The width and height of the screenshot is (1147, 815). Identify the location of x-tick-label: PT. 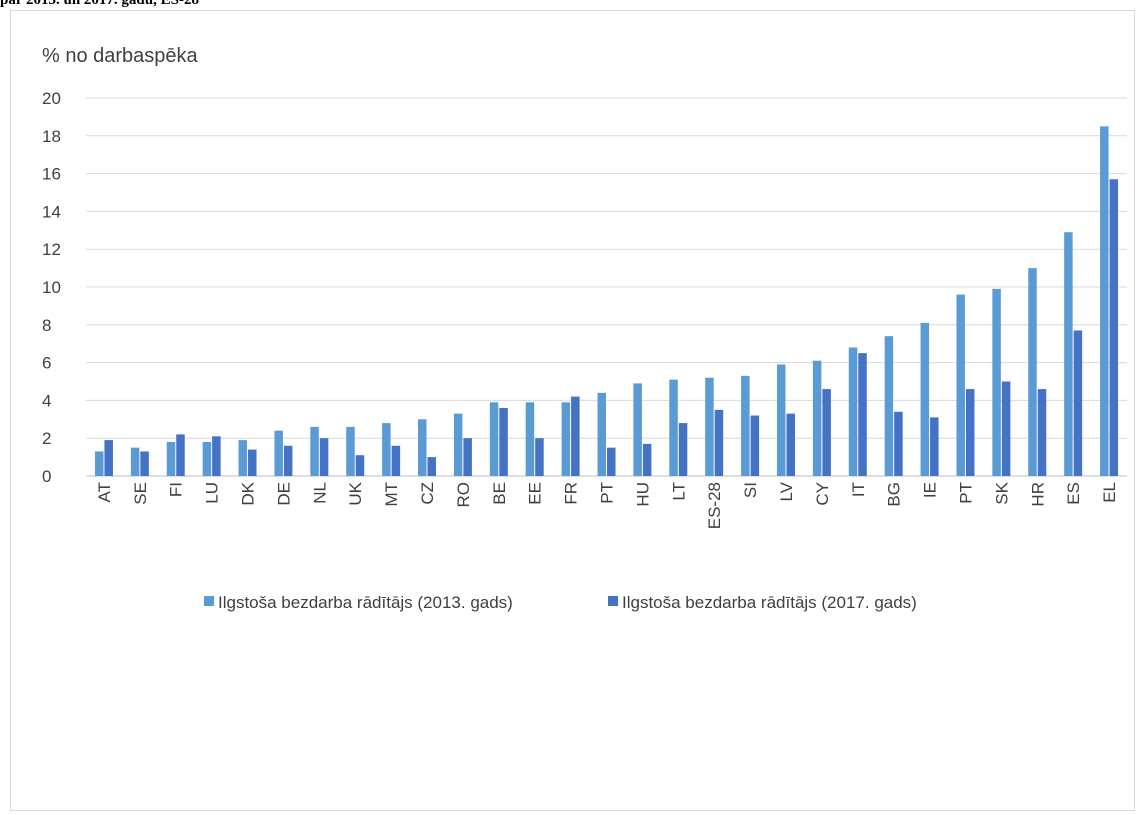
(965, 493).